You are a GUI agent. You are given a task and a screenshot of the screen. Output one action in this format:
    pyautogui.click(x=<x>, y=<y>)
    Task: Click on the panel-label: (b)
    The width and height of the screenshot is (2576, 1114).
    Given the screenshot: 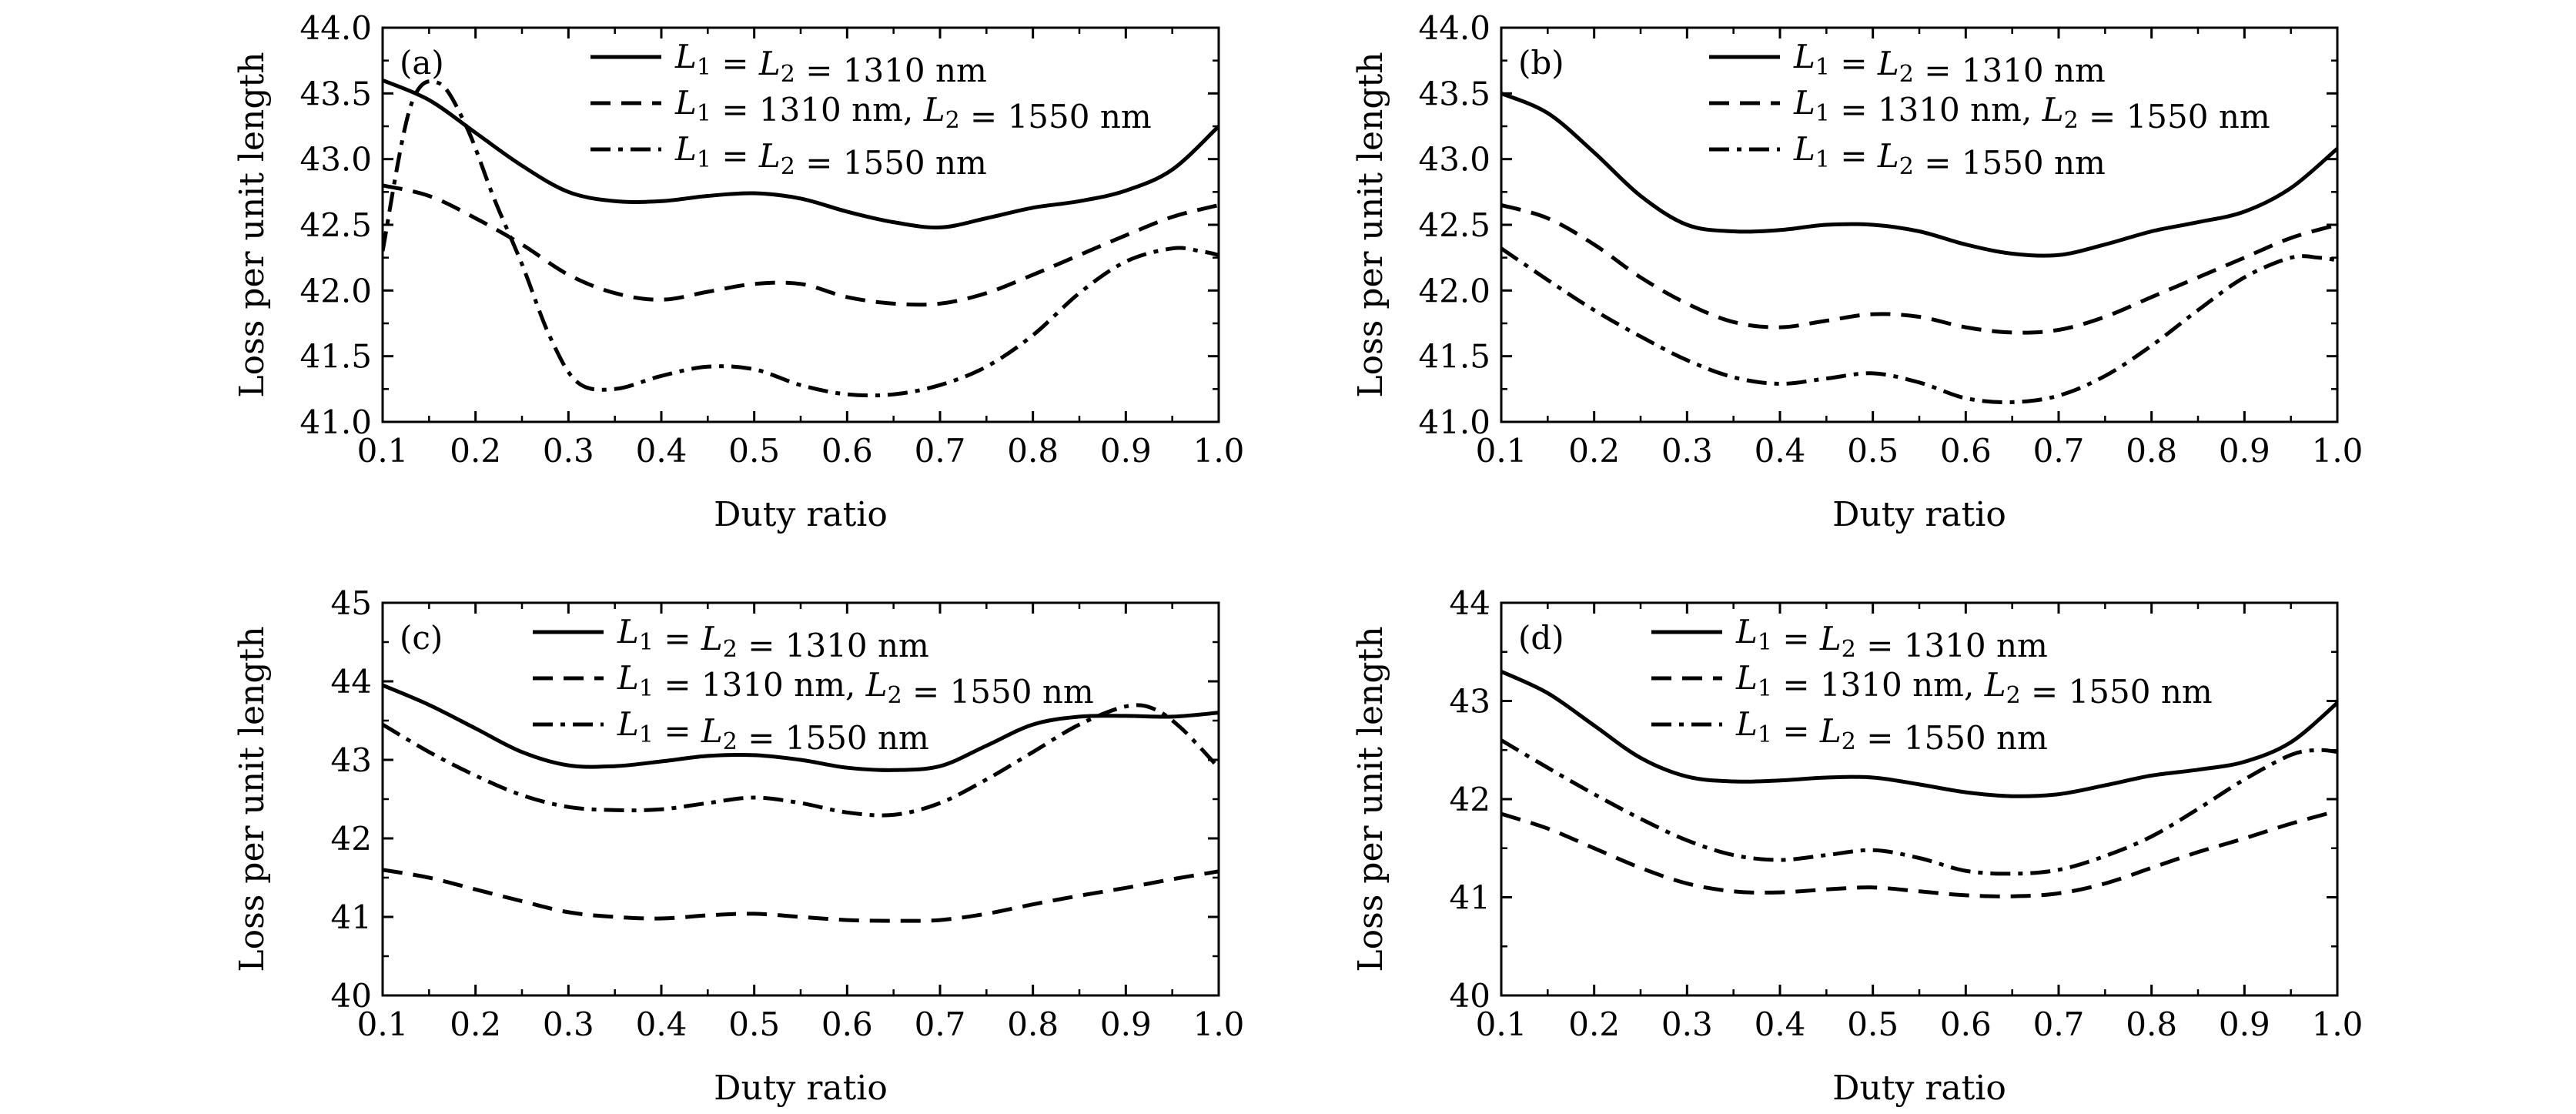 What is the action you would take?
    pyautogui.click(x=1541, y=63)
    